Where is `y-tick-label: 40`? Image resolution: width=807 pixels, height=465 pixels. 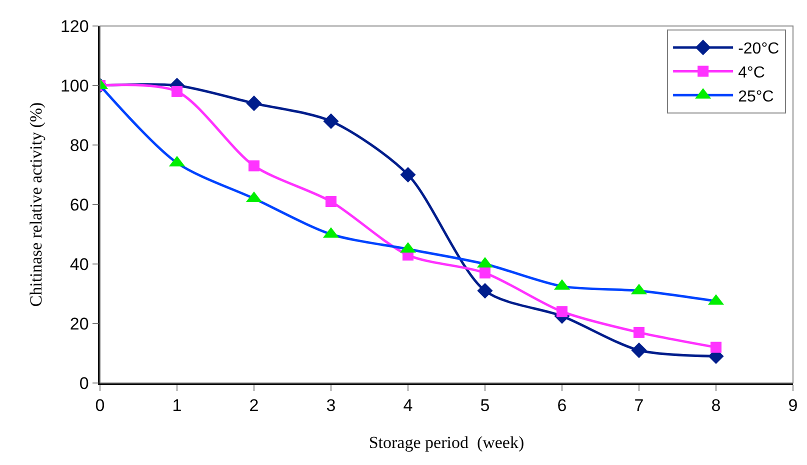
y-tick-label: 40 is located at coordinates (79, 264).